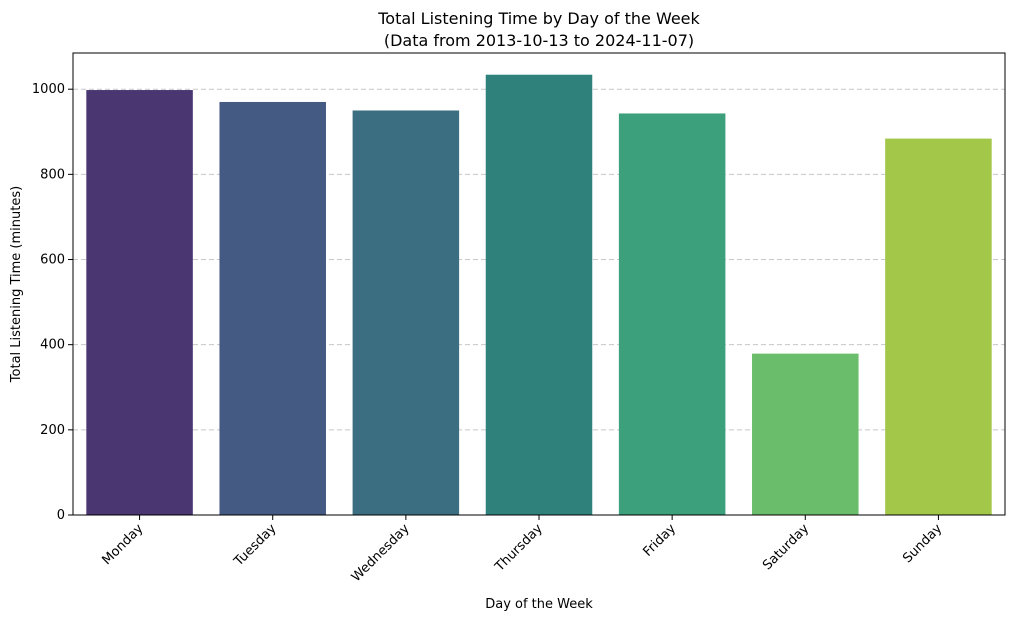  What do you see at coordinates (52, 260) in the screenshot?
I see `y-tick-label: 600` at bounding box center [52, 260].